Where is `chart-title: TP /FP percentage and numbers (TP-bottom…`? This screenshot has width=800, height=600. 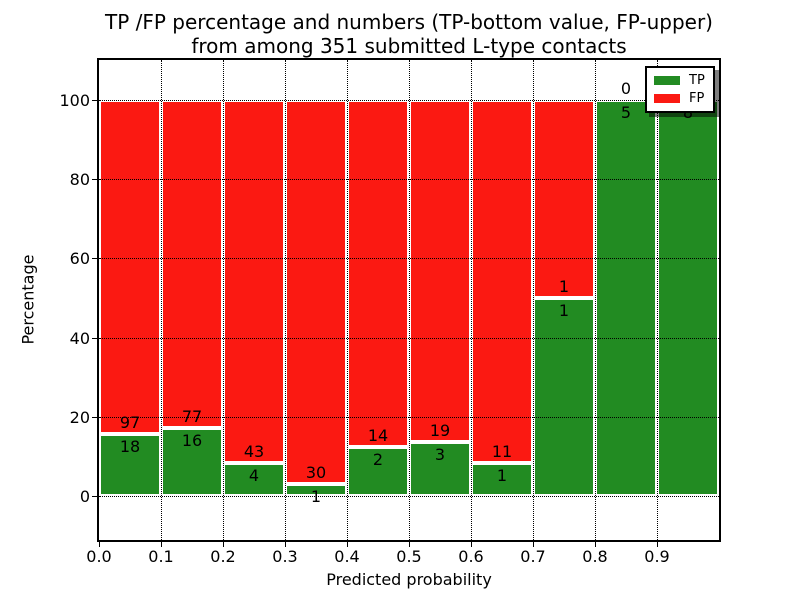
chart-title: TP /FP percentage and numbers (TP-bottom… is located at coordinates (409, 34).